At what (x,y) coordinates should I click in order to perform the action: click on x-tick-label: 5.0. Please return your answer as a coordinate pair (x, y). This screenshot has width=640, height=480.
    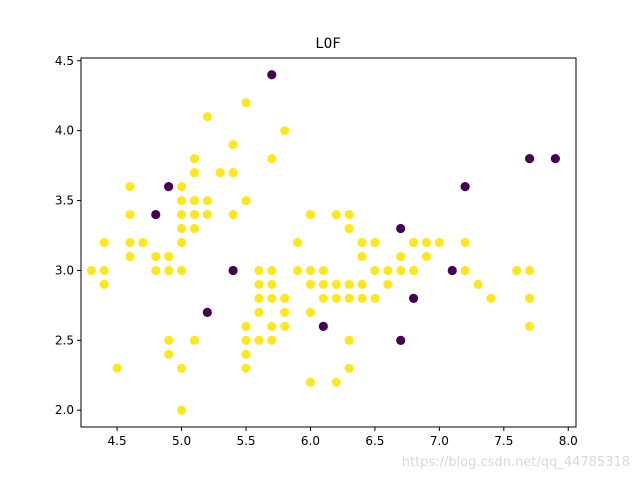
    Looking at the image, I should click on (181, 441).